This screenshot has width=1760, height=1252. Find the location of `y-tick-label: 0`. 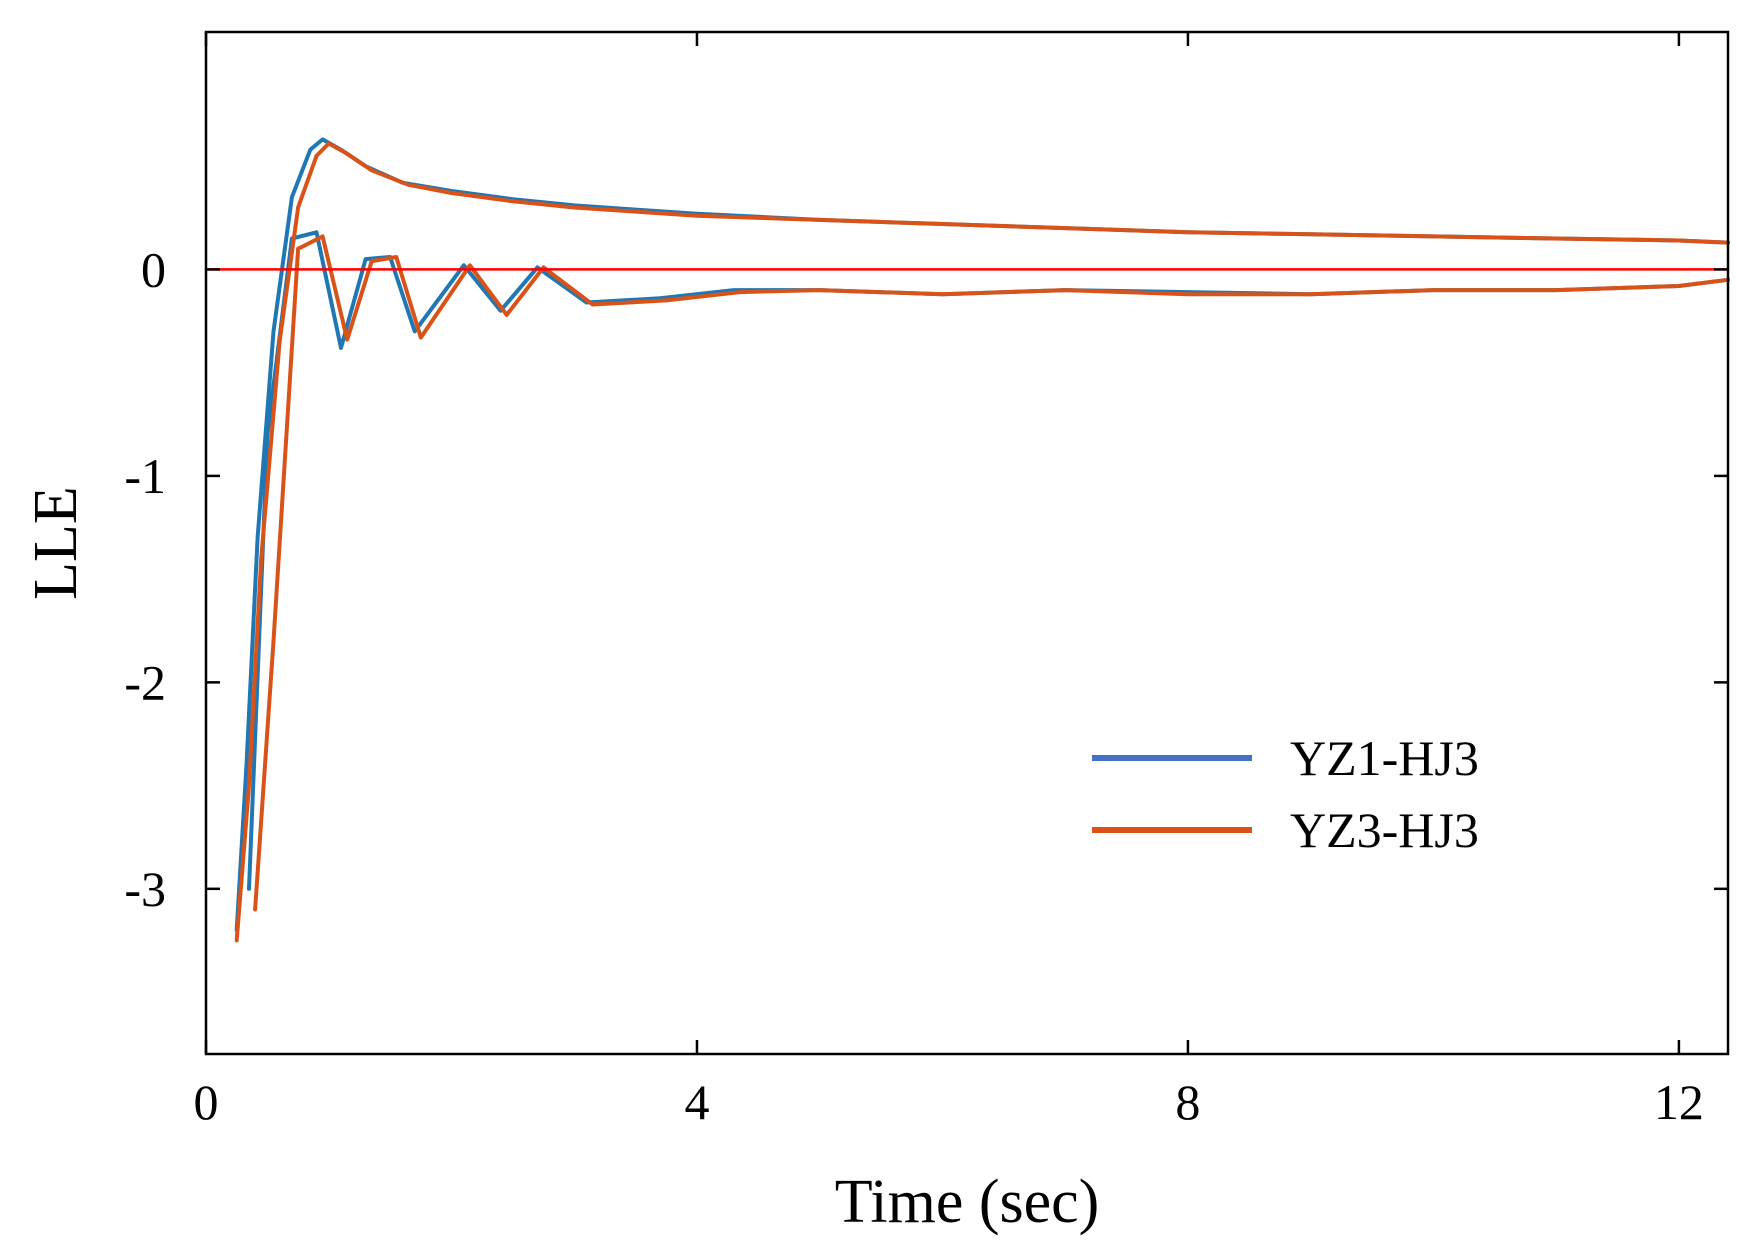

y-tick-label: 0 is located at coordinates (153, 269).